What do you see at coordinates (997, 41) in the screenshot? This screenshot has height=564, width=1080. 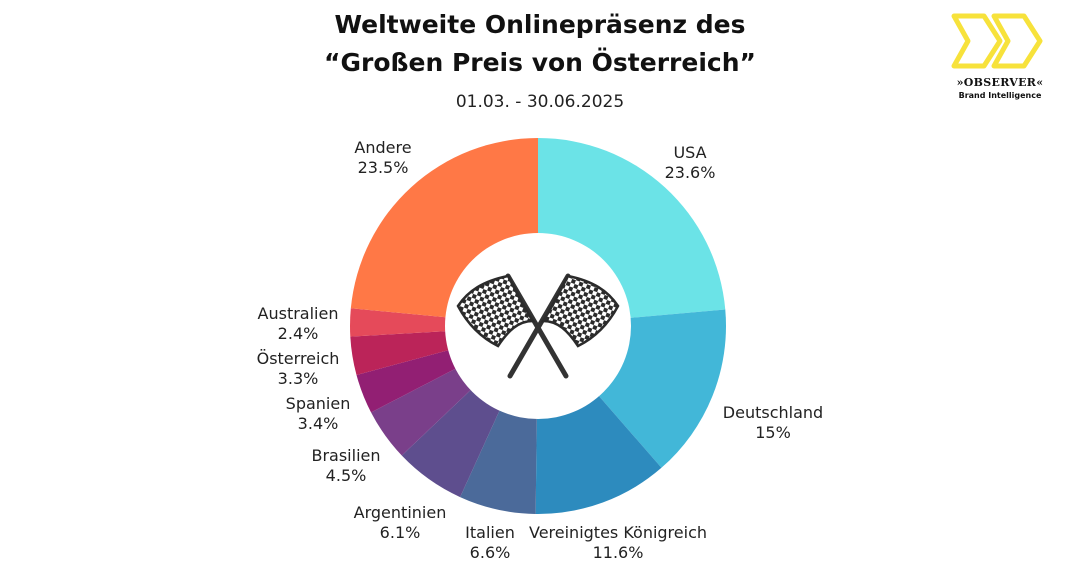 I see `double-chevron-logo-icon` at bounding box center [997, 41].